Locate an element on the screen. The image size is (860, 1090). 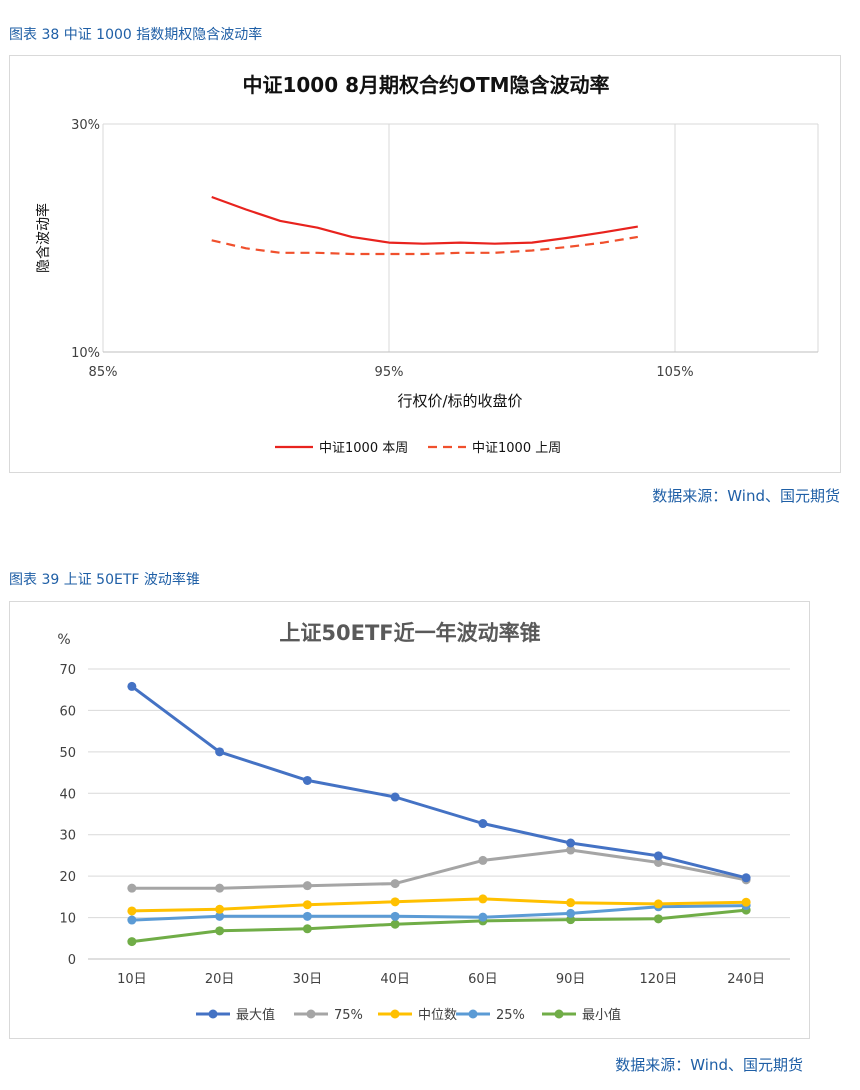
y-axis-unit-label: % is located at coordinates (63, 640).